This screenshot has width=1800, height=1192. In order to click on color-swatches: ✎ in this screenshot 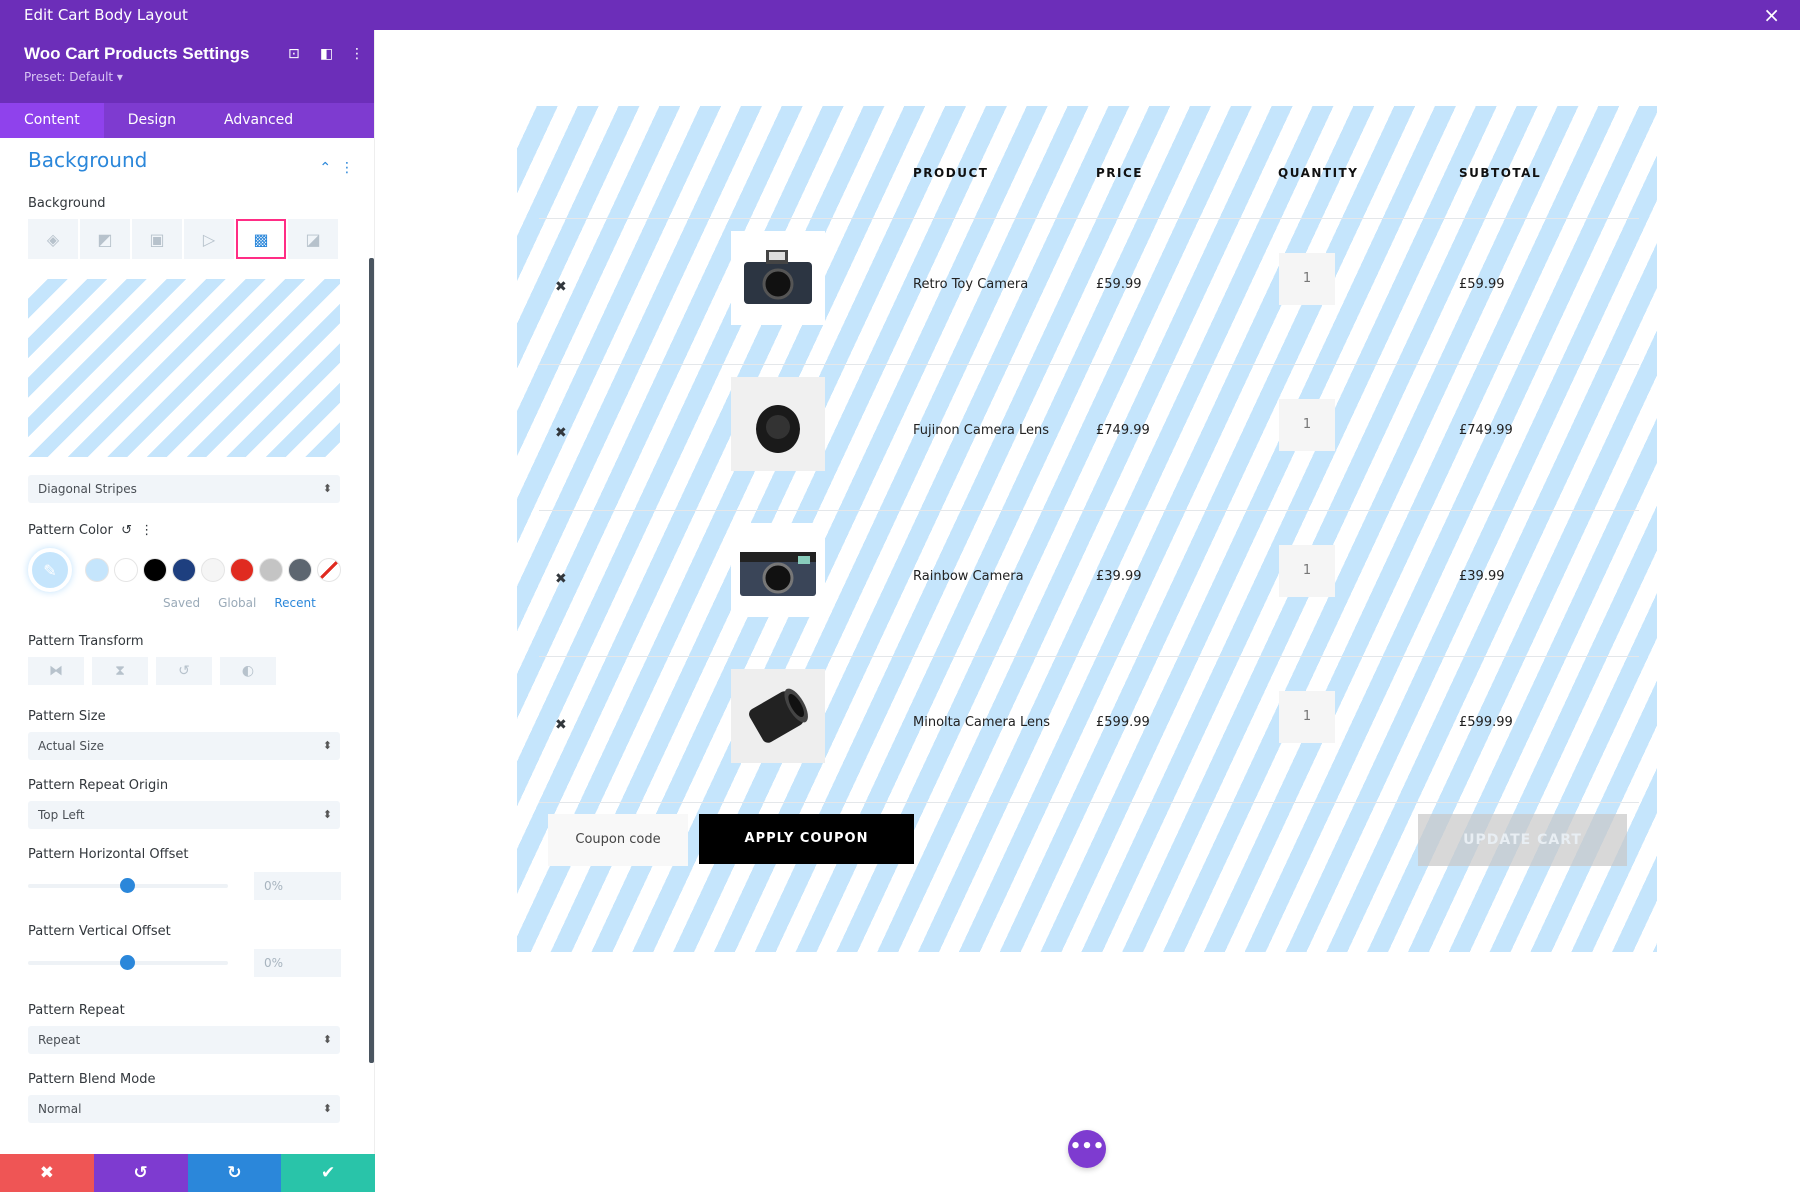, I will do `click(187, 570)`.